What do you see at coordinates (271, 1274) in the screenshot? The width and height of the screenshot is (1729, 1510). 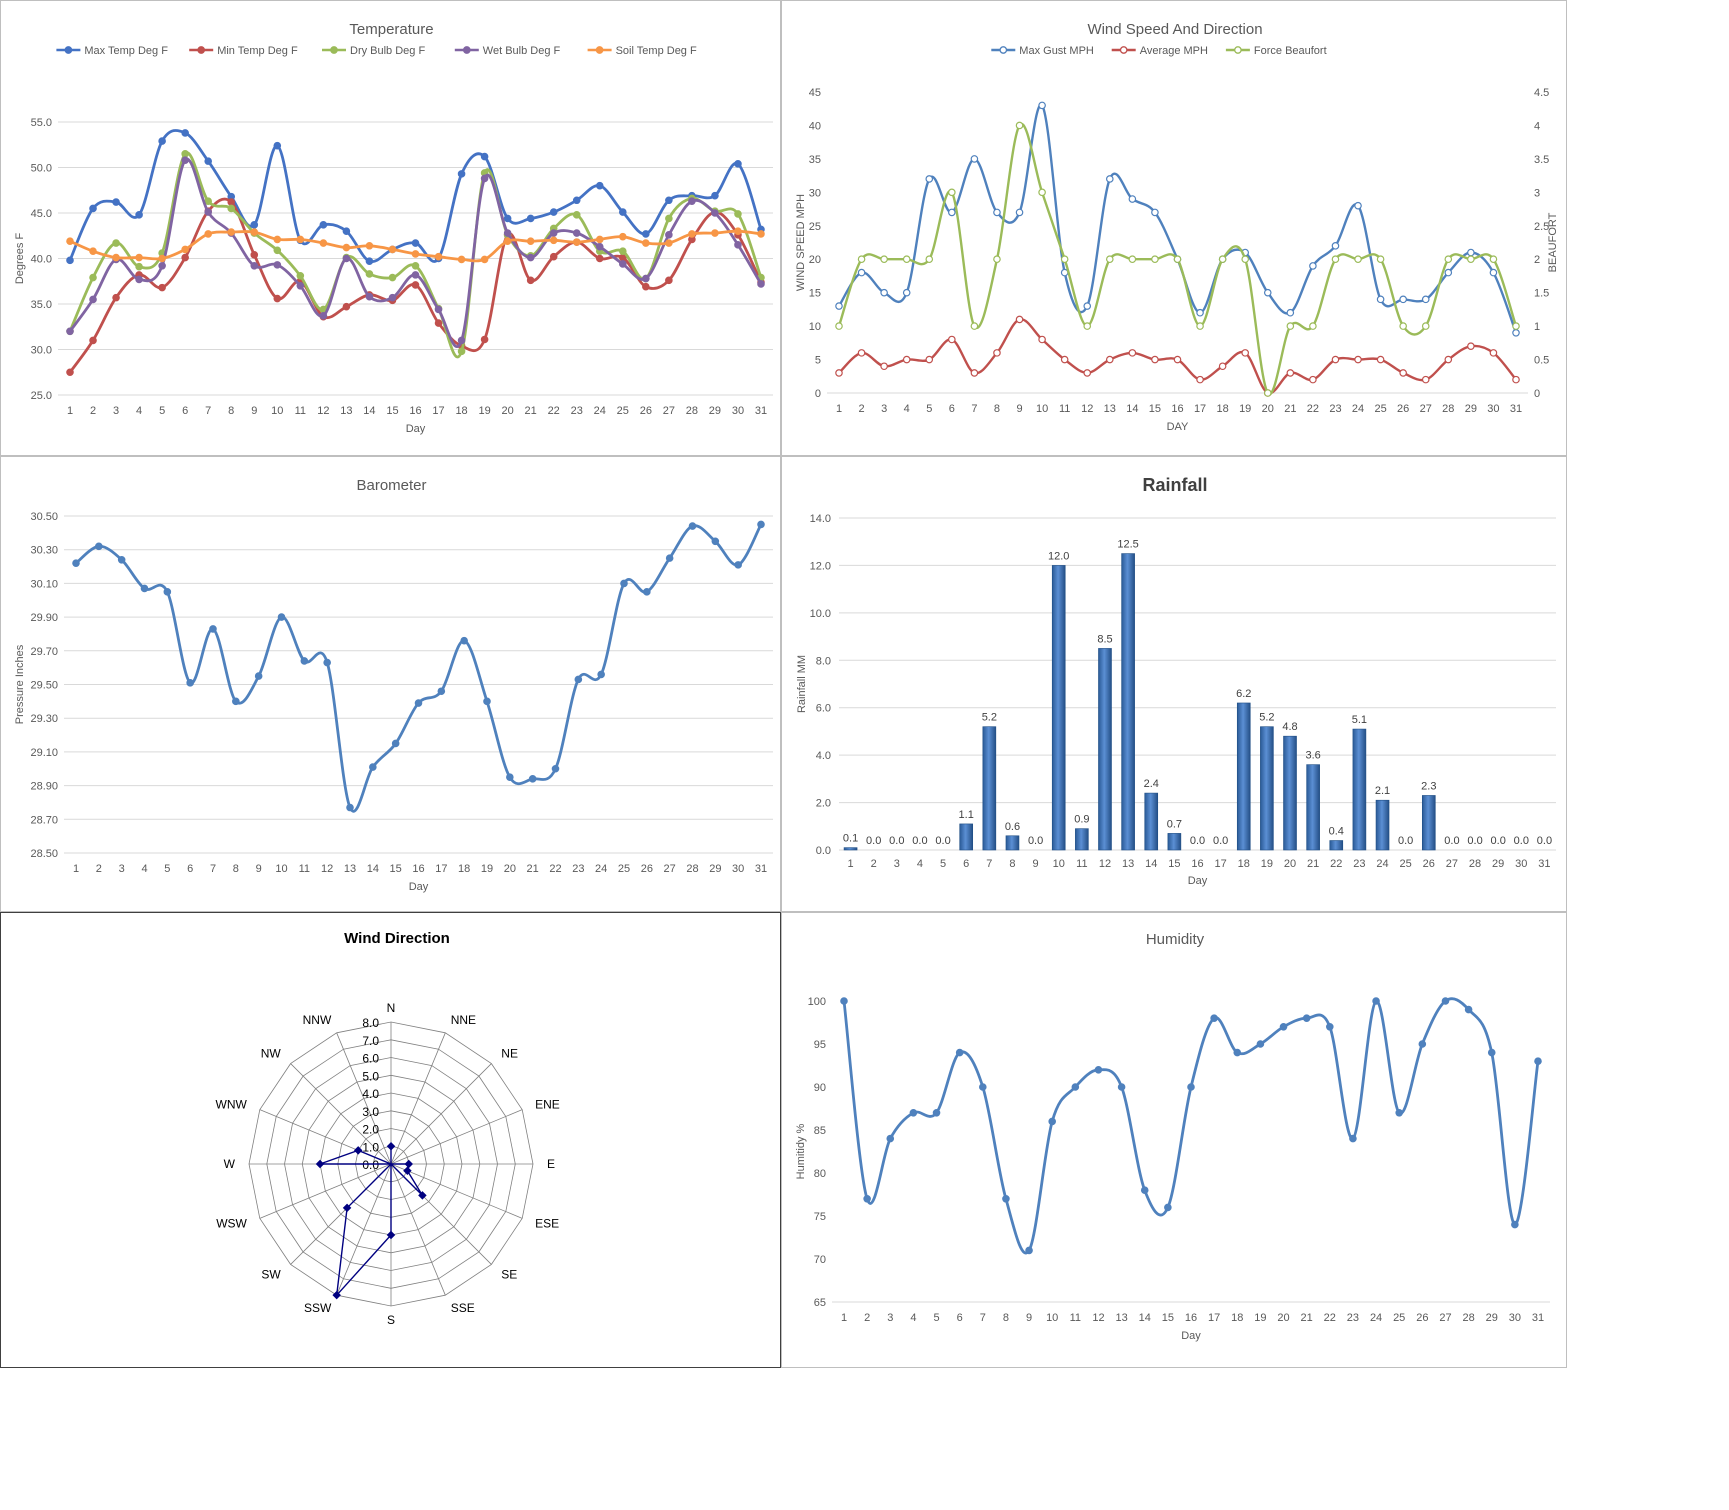 I see `direction-label: SW` at bounding box center [271, 1274].